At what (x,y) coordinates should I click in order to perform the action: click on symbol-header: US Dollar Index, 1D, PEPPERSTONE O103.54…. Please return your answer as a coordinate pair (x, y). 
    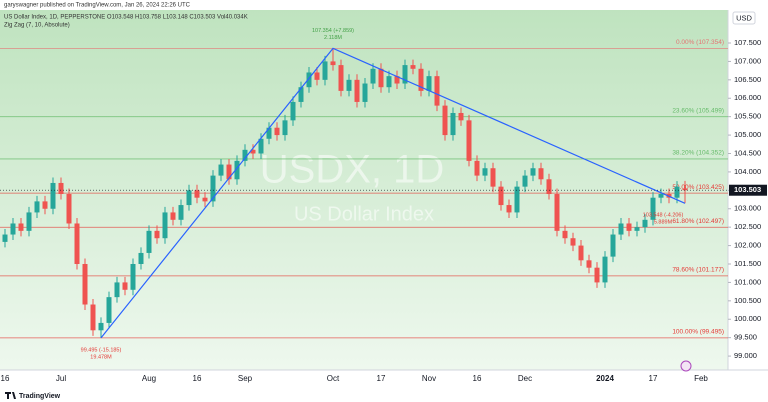
    Looking at the image, I should click on (126, 18).